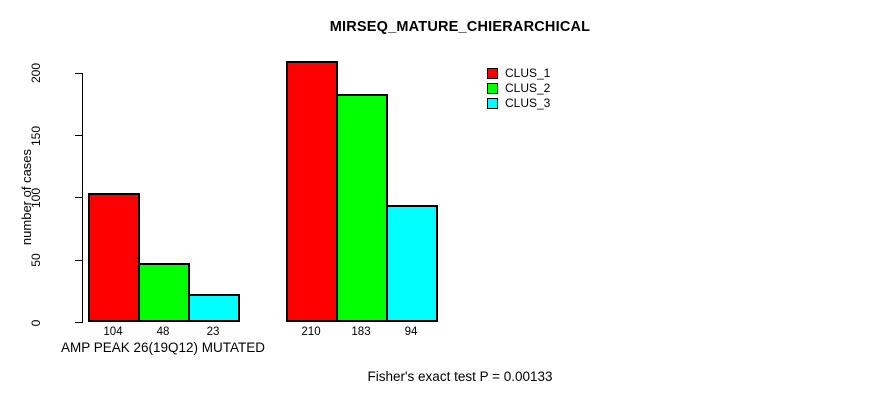  I want to click on y-tick-label: 200, so click(36, 73).